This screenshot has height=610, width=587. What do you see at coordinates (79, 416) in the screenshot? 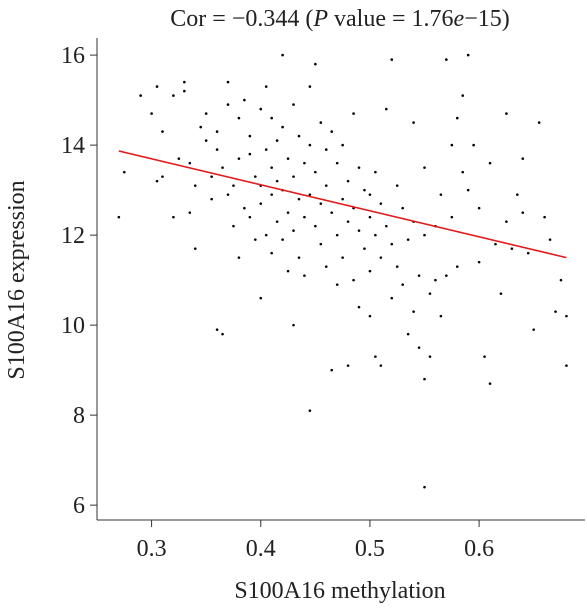
I see `y-tick-label: 8` at bounding box center [79, 416].